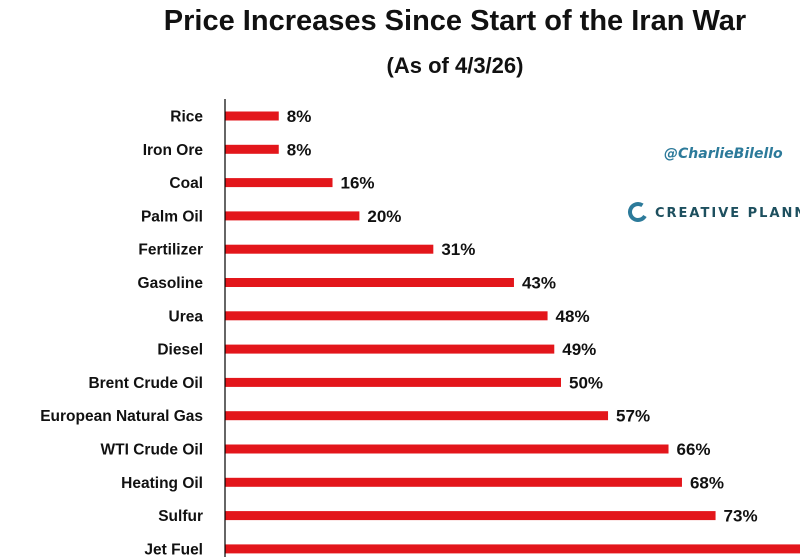 The image size is (800, 557). Describe the element at coordinates (453, 482) in the screenshot. I see `bar-heating-oil` at that location.